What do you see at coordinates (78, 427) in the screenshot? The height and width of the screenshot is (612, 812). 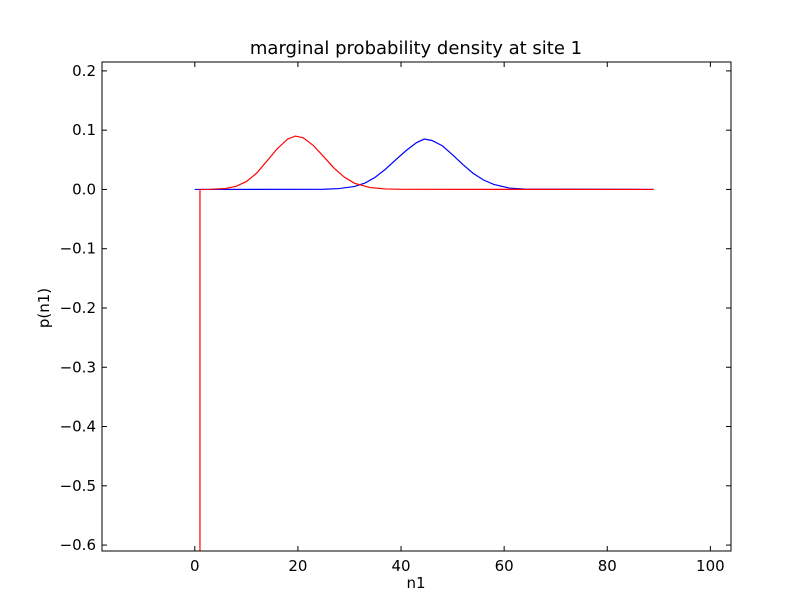 I see `y-tick-label: −0.4` at bounding box center [78, 427].